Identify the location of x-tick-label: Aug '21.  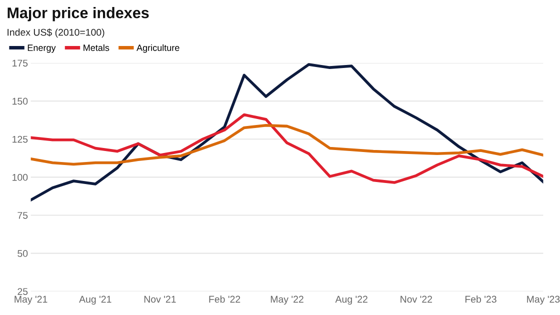
(95, 300).